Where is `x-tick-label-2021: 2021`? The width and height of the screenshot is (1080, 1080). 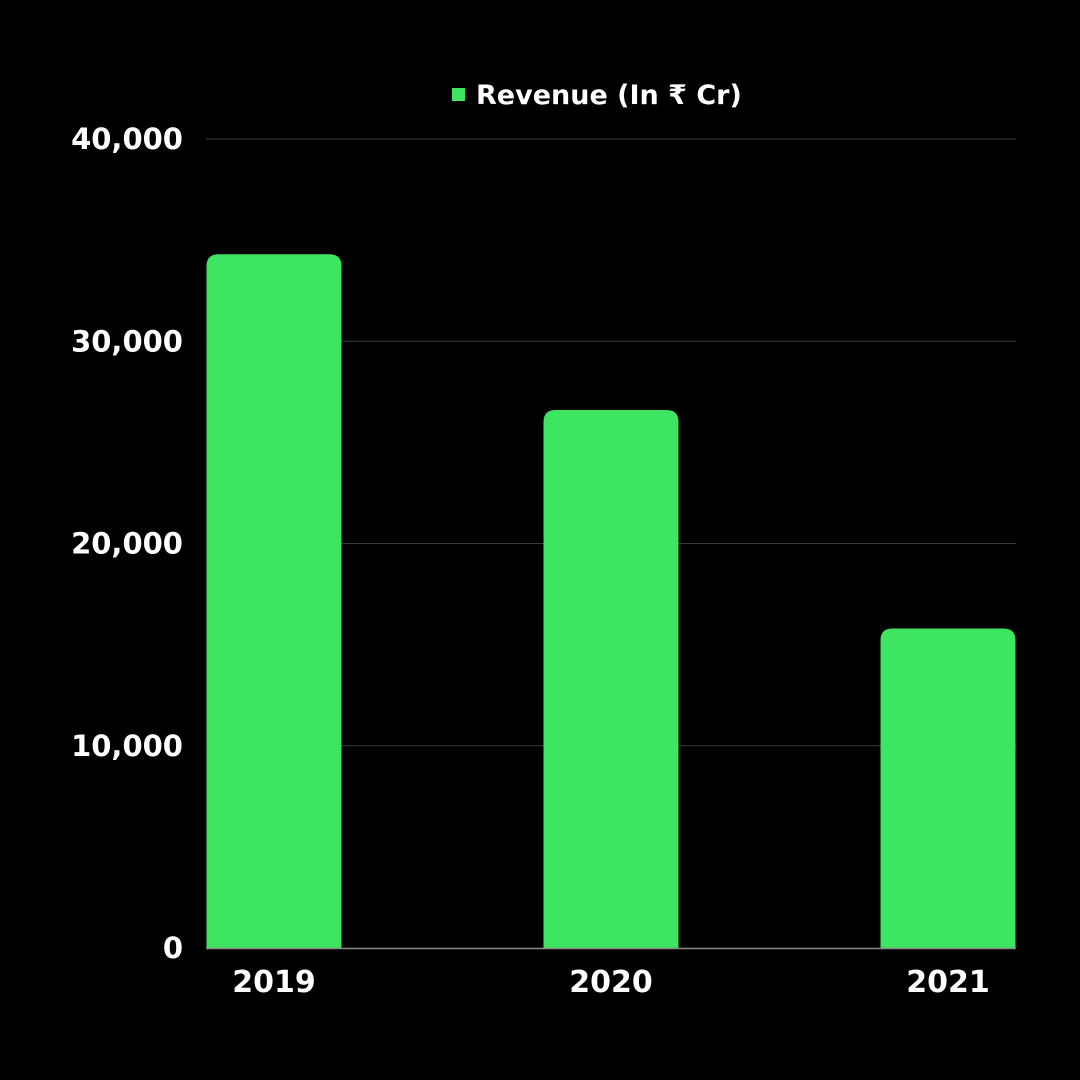
x-tick-label-2021: 2021 is located at coordinates (948, 982).